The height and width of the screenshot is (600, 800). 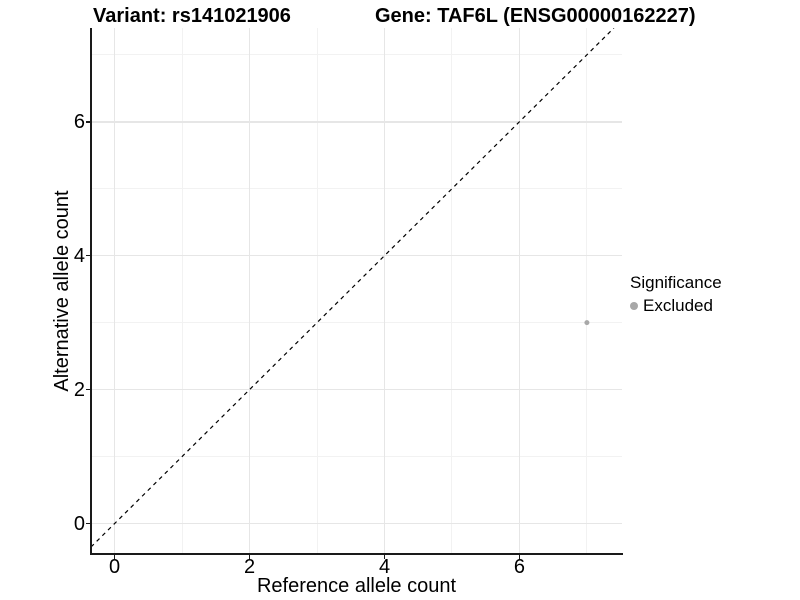 What do you see at coordinates (676, 294) in the screenshot?
I see `legend: Significance Excluded` at bounding box center [676, 294].